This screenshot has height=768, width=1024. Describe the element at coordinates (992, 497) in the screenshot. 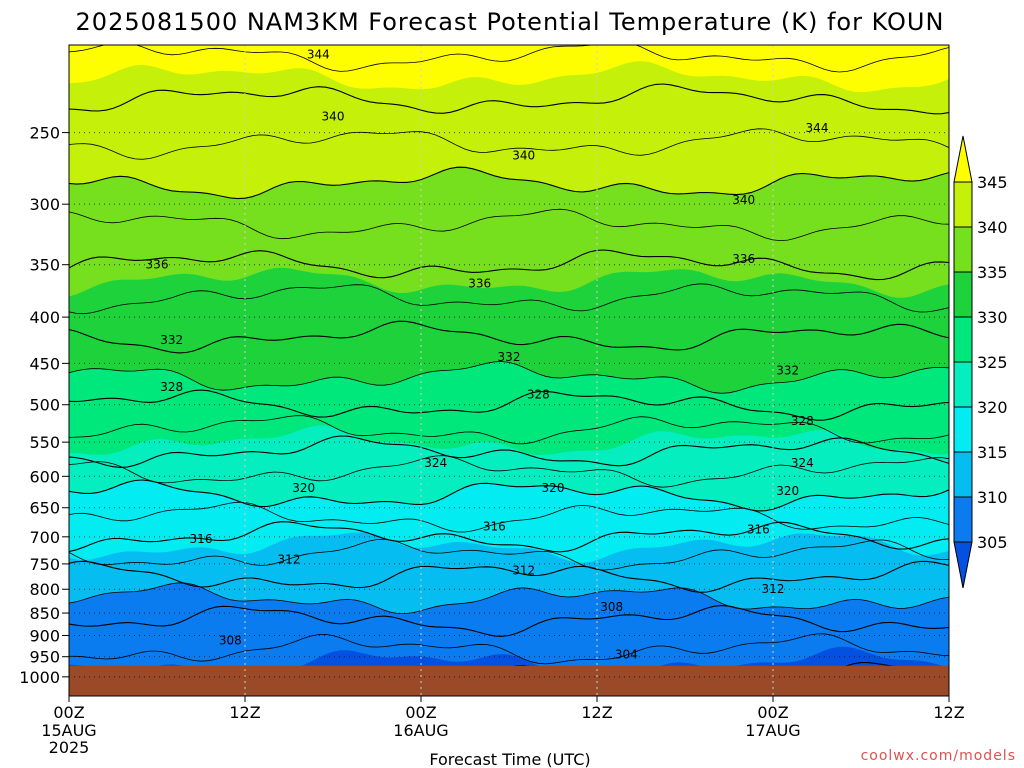

I see `colorbar-label: 310` at that location.